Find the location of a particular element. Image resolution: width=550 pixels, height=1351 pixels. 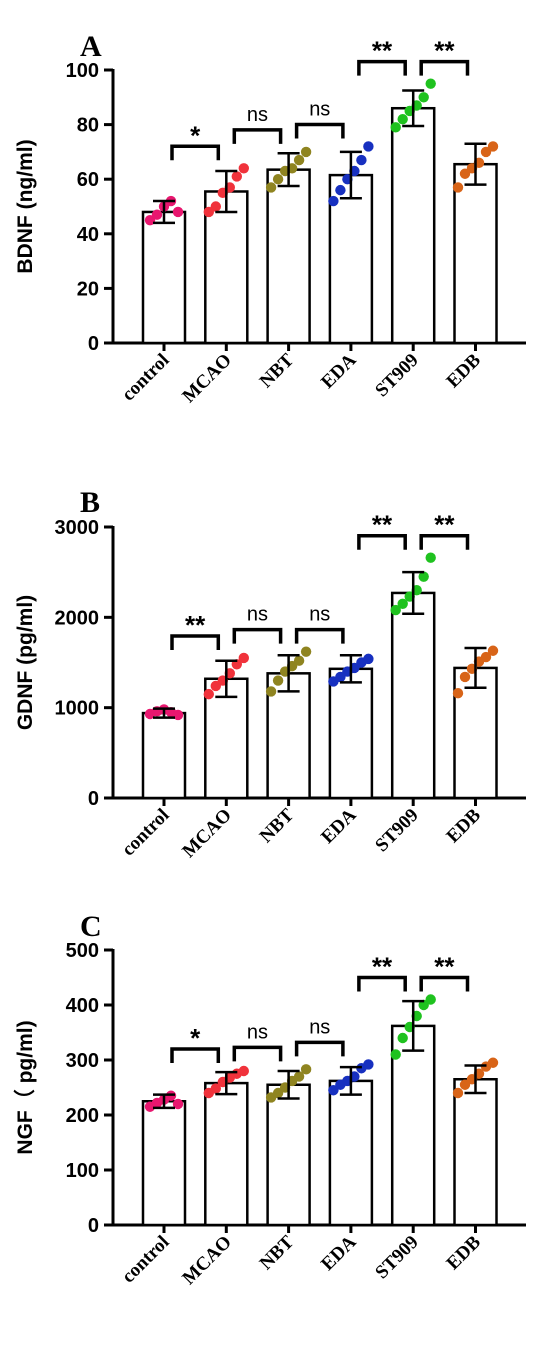

bar-st909 is located at coordinates (413, 1125).